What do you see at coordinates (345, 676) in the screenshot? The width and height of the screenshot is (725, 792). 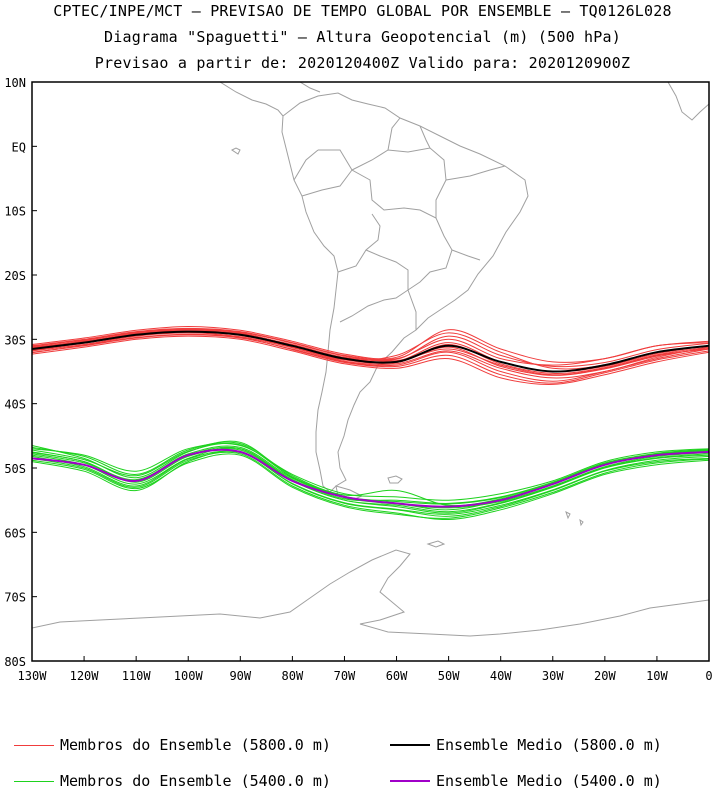 I see `x-tick-label: 70W` at bounding box center [345, 676].